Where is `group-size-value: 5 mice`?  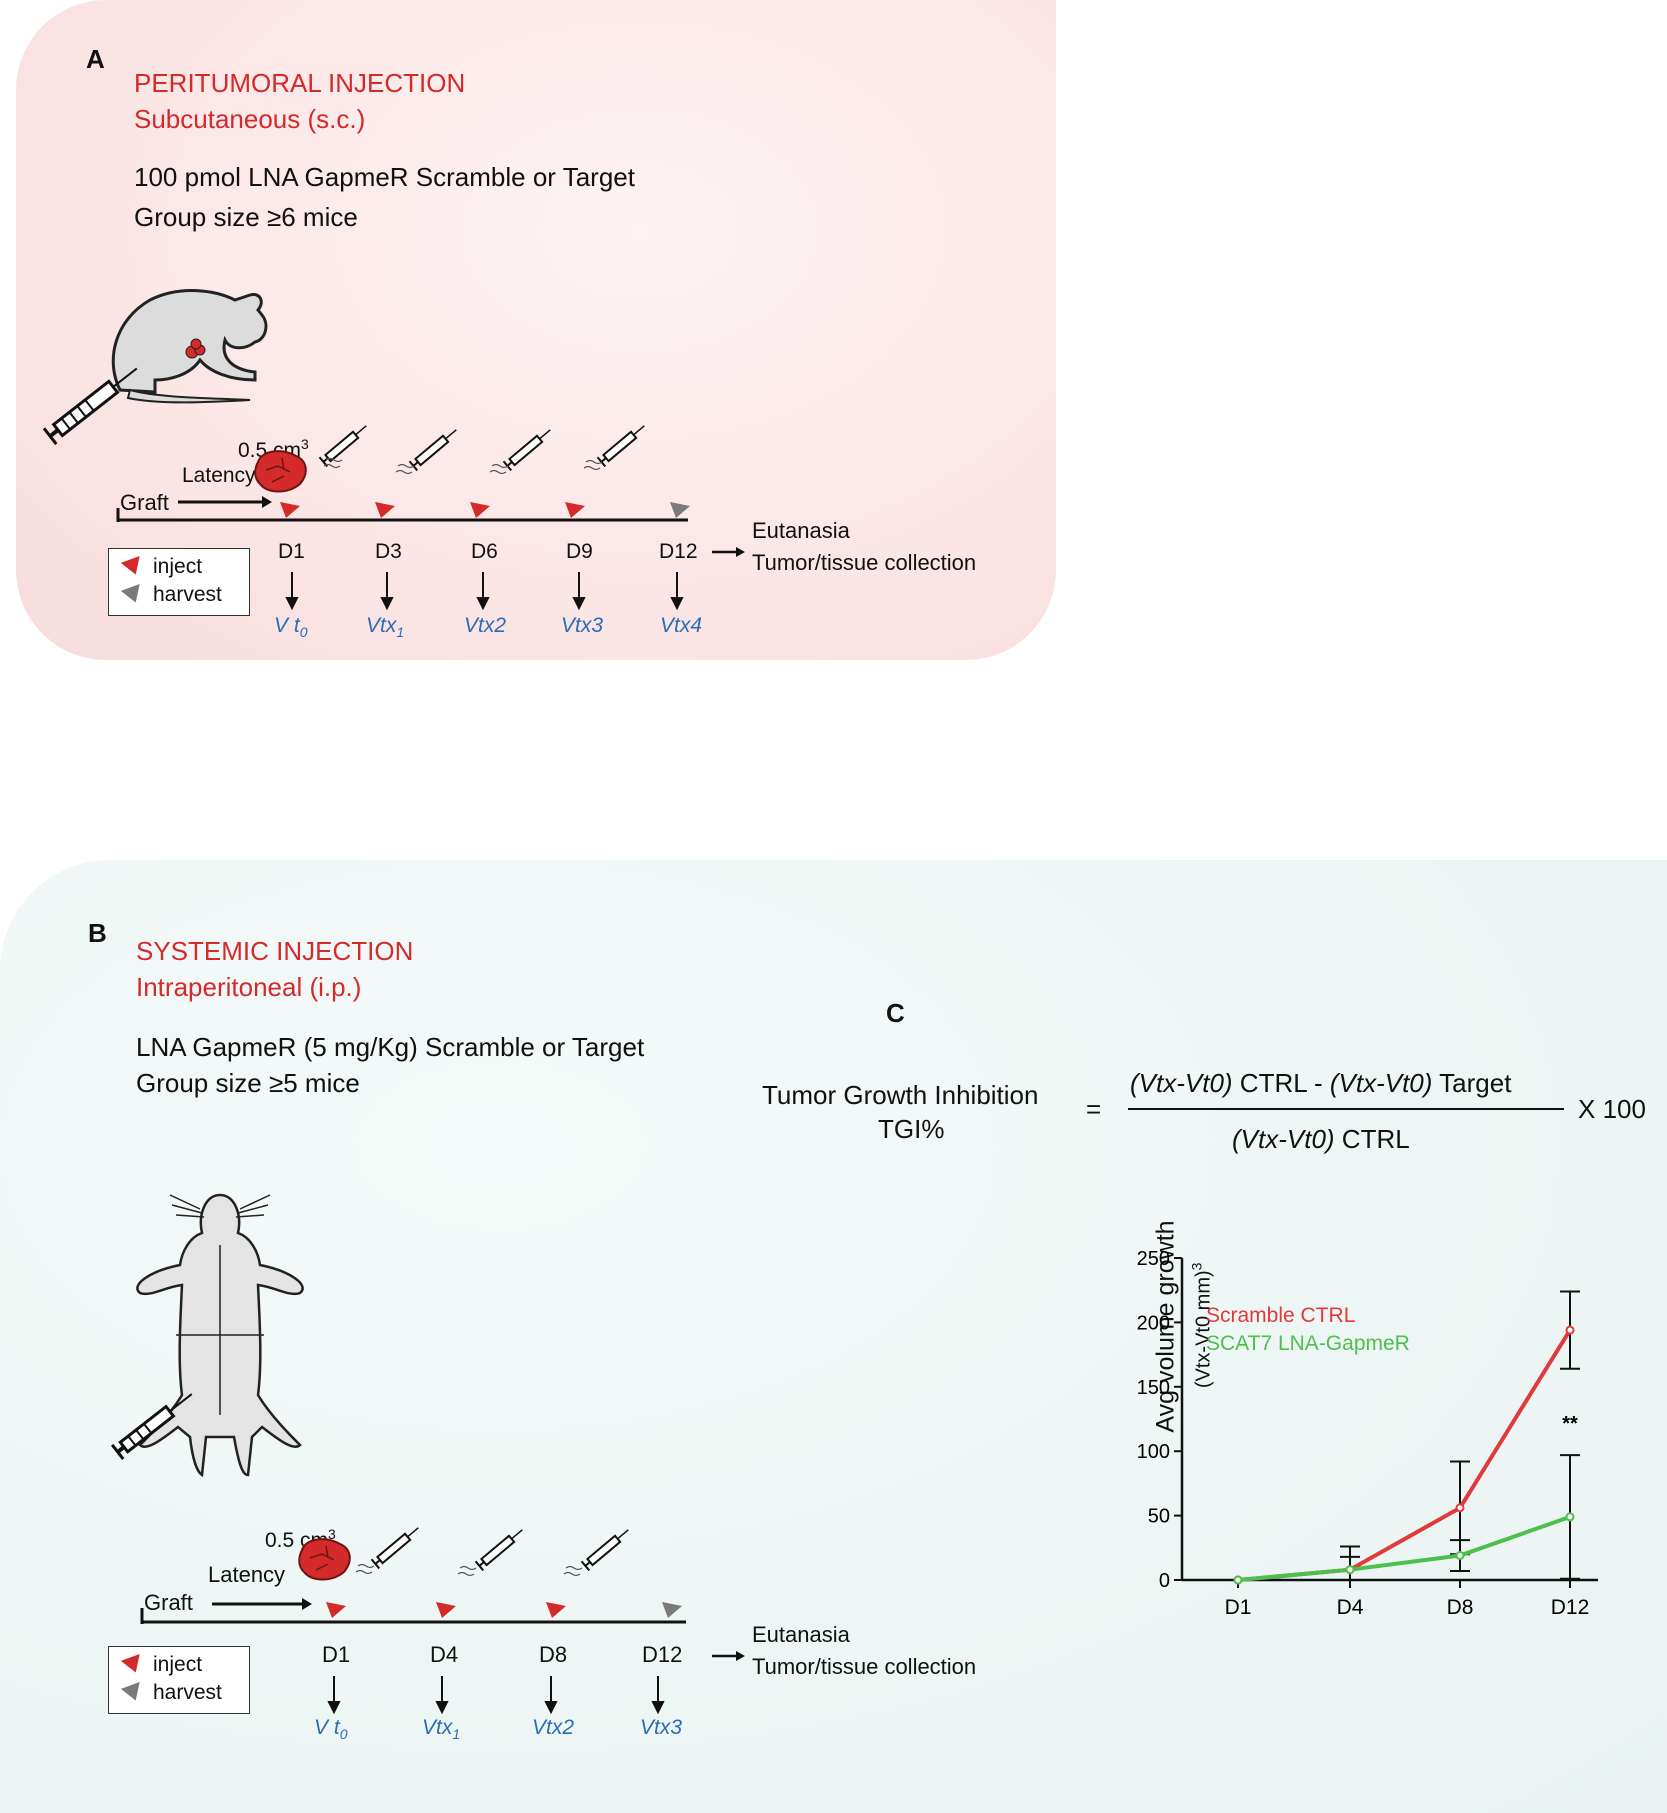
group-size-value: 5 mice is located at coordinates (321, 1083).